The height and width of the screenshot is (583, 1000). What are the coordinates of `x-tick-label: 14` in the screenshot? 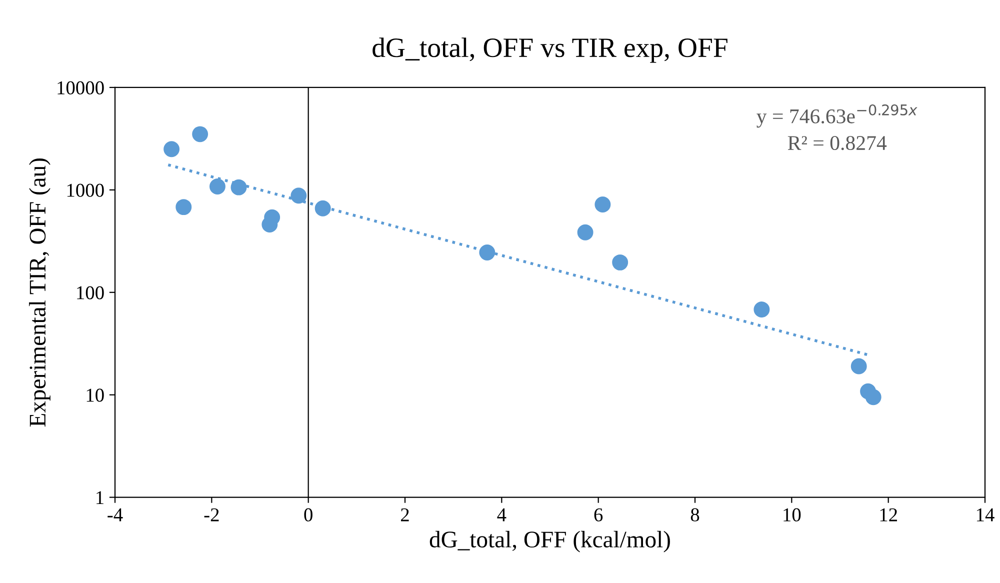 It's located at (985, 515).